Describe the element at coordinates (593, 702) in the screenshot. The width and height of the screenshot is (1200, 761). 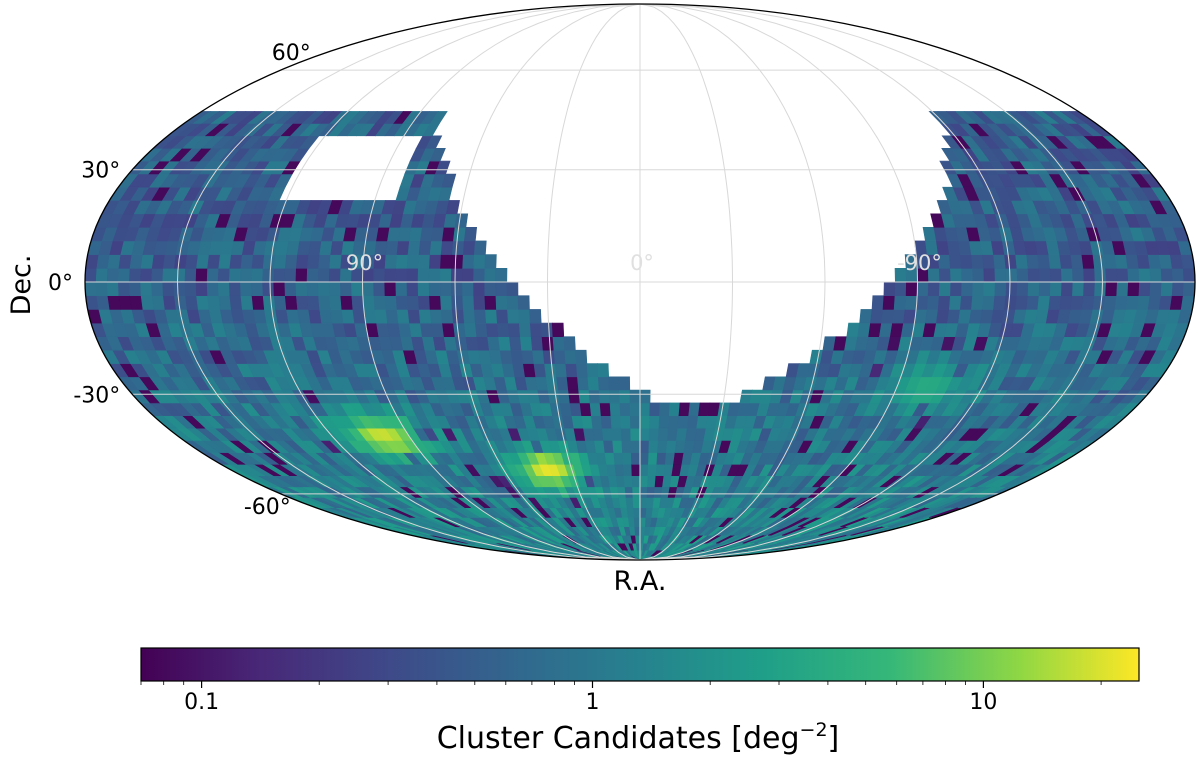
I see `colorbar-tick-label: 1` at that location.